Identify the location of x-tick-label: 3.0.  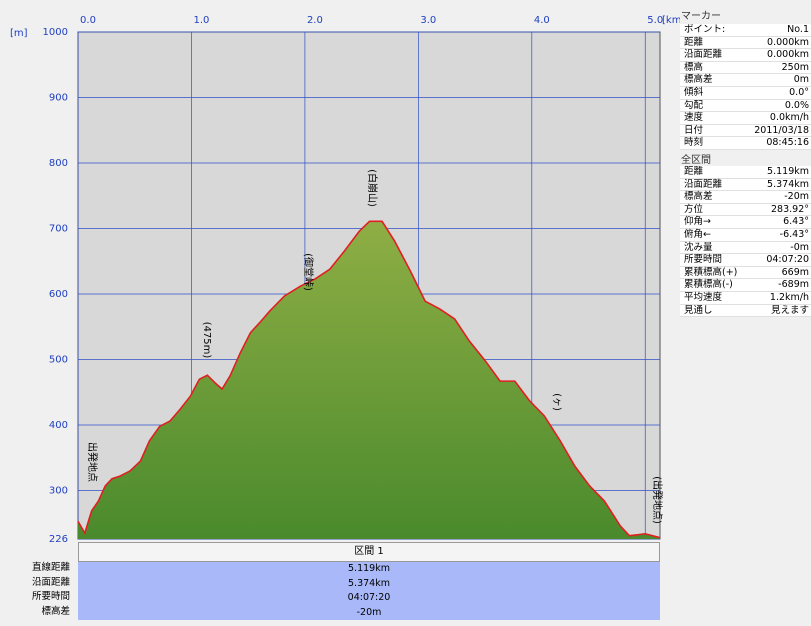
(428, 20).